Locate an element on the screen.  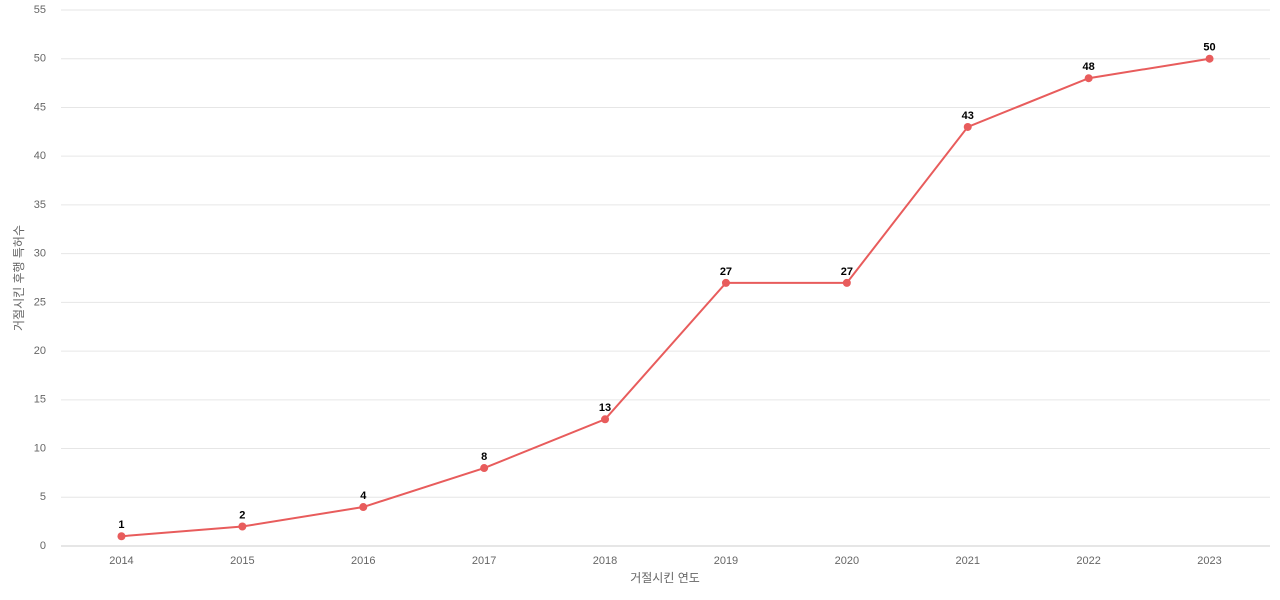
y-tick-label: 15 is located at coordinates (40, 400).